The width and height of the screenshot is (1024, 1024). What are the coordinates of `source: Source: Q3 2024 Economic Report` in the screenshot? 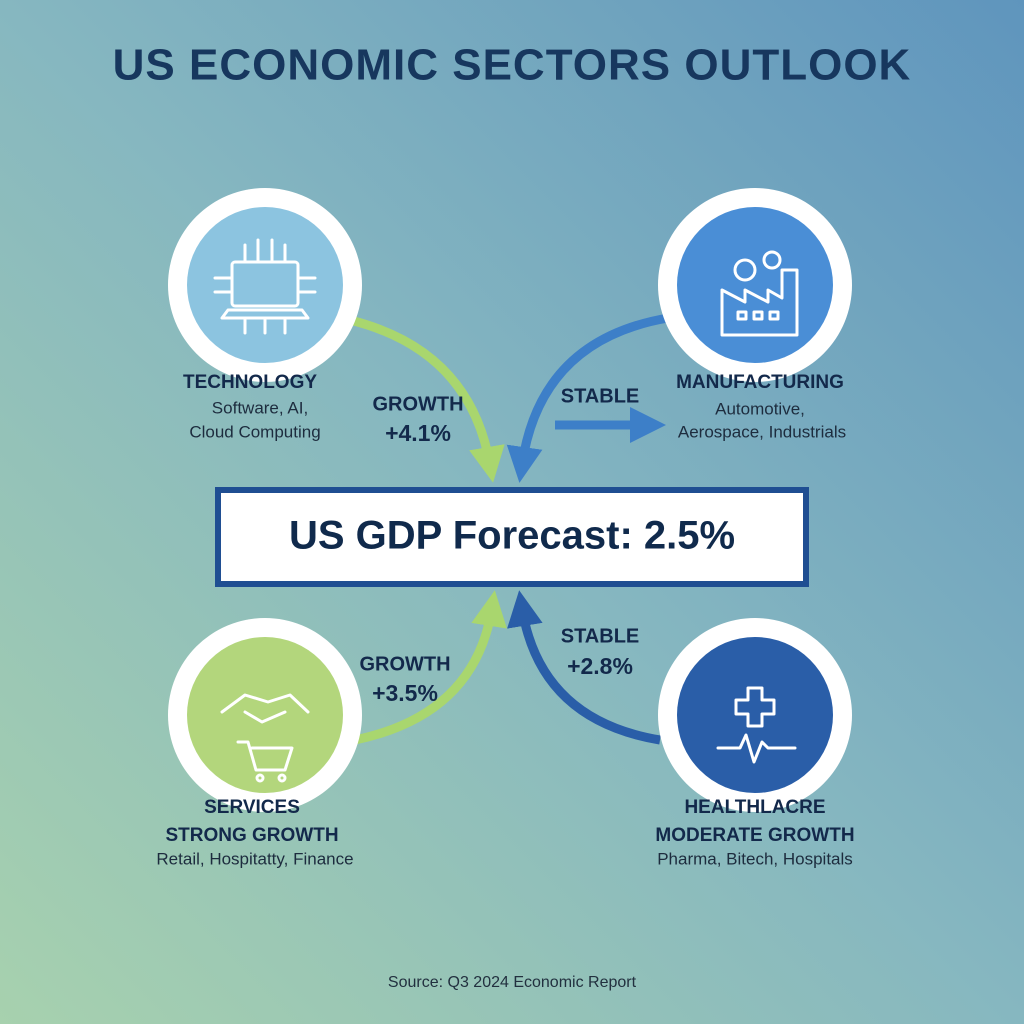 It's located at (512, 982).